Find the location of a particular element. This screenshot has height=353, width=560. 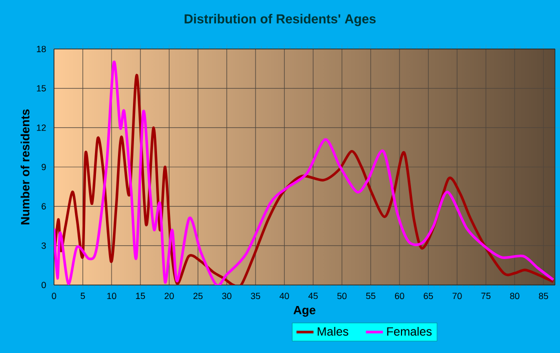

x-tick-label: 20 is located at coordinates (169, 296).